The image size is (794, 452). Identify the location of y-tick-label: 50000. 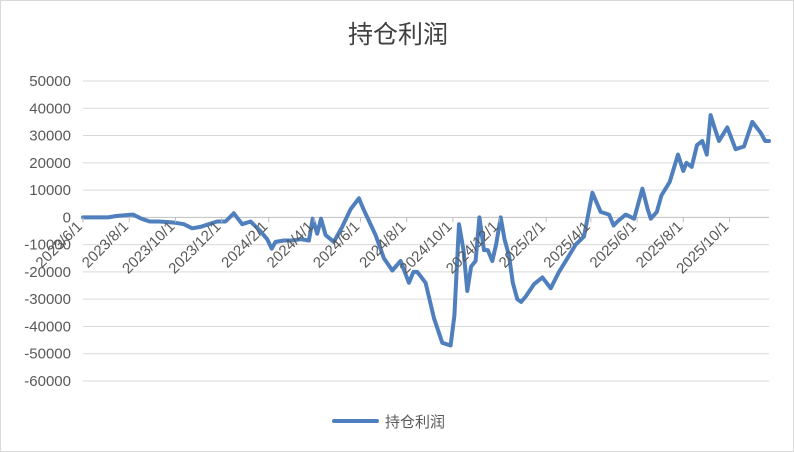
(50, 81).